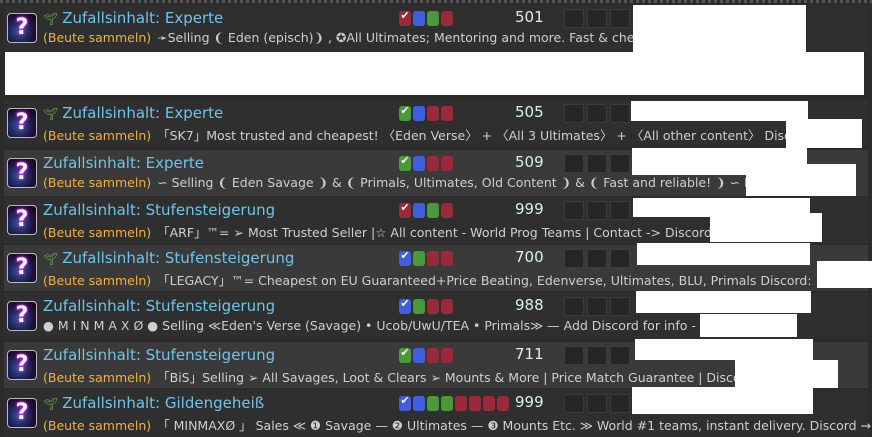  I want to click on duty-name: Zufallsinhalt: Experte, so click(143, 113).